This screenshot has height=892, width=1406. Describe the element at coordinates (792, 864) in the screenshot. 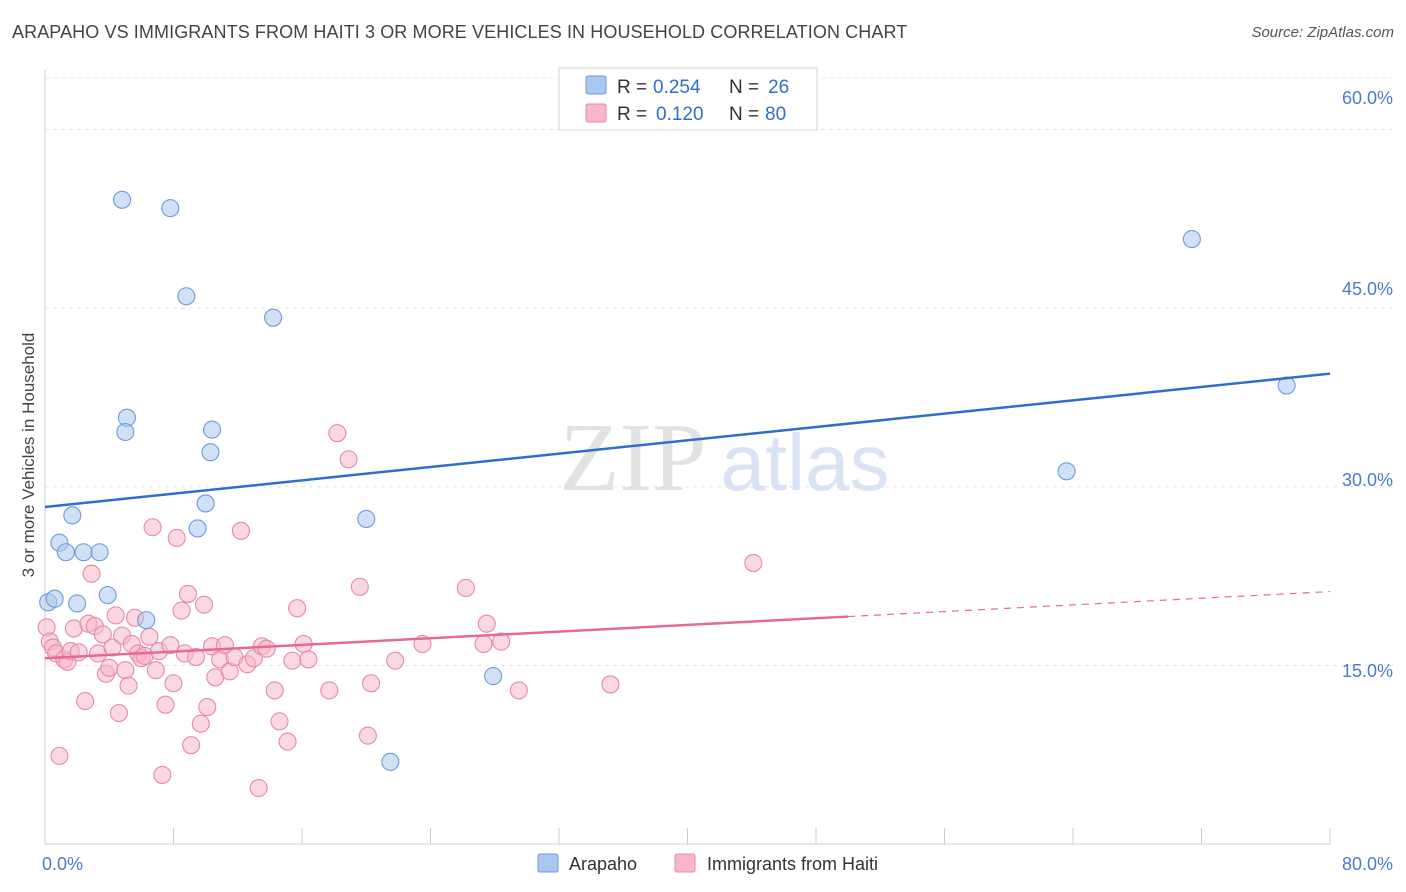

I see `series-label-haiti: Immigrants from Haiti` at that location.